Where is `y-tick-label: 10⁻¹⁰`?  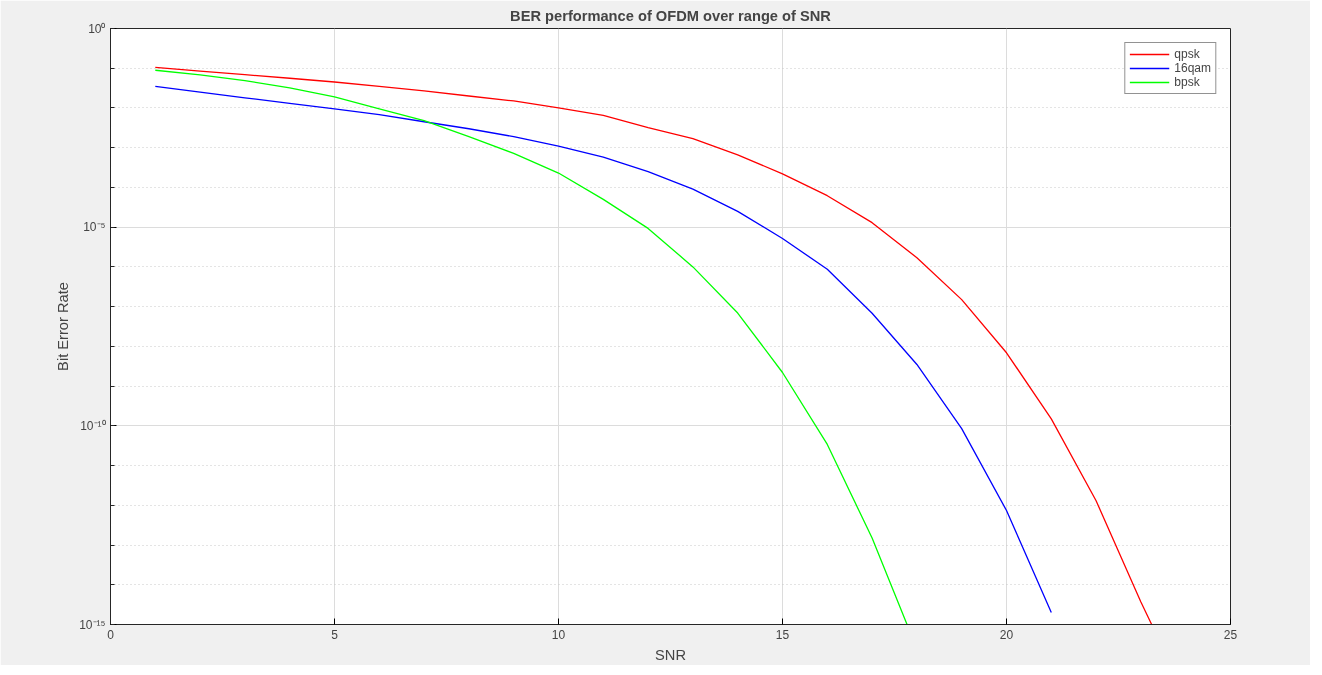
y-tick-label: 10⁻¹⁰ is located at coordinates (93, 425).